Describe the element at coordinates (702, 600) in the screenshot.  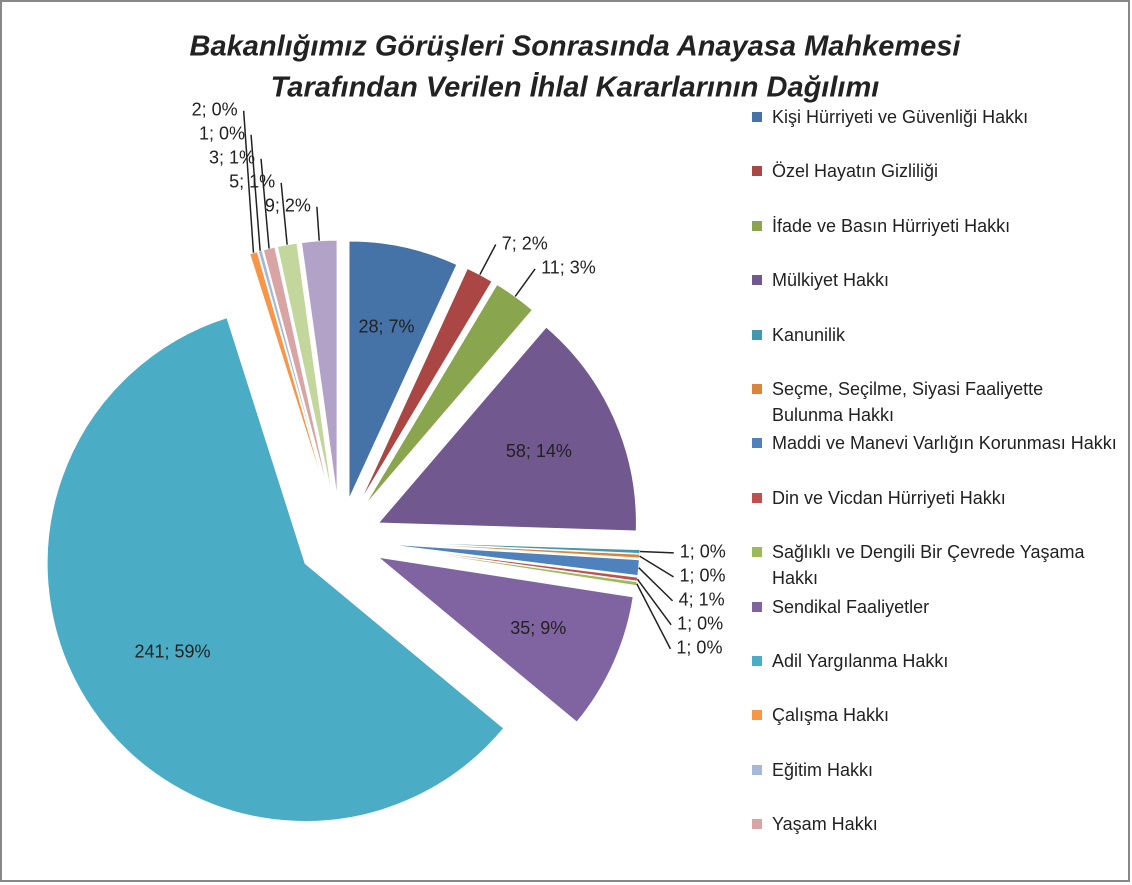
I see `data-label: 4; 1%` at that location.